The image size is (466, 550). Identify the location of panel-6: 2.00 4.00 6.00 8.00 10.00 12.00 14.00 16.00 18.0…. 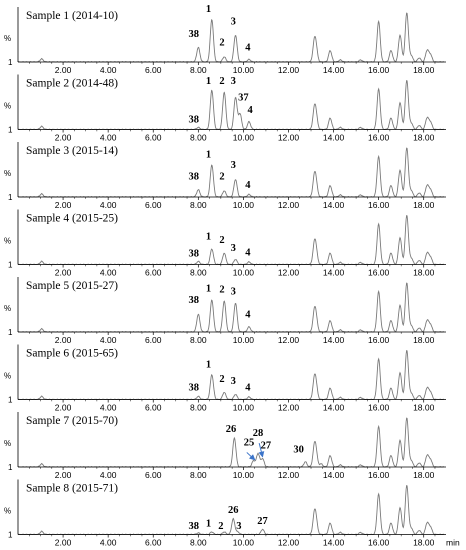
(225, 378).